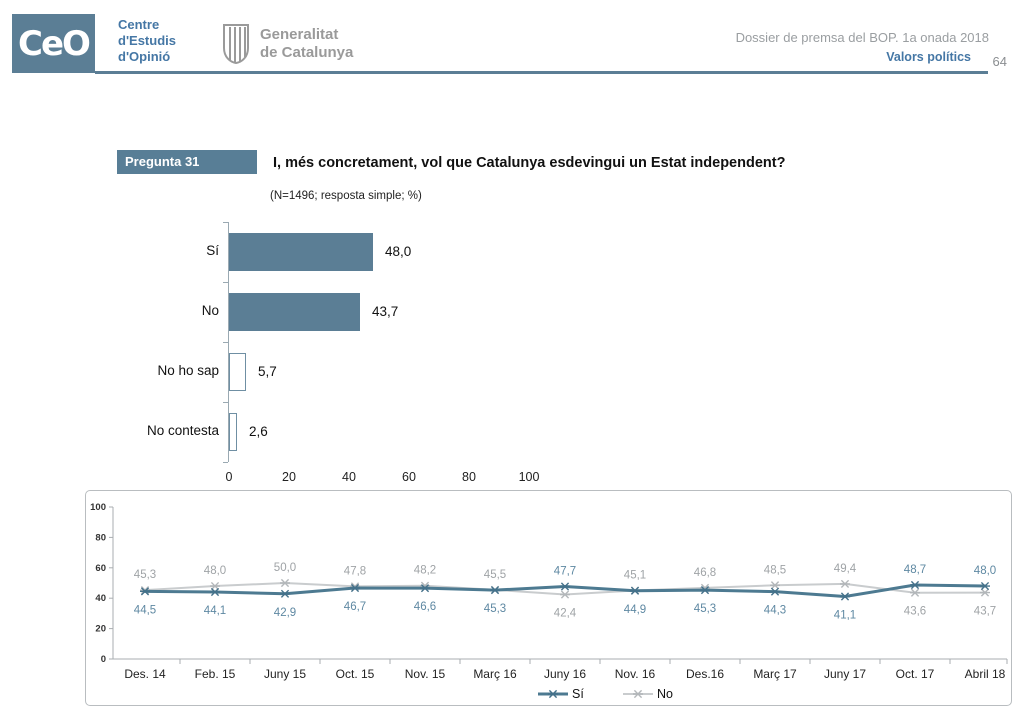 This screenshot has width=1017, height=711. What do you see at coordinates (187, 162) in the screenshot?
I see `question-tag: Pregunta 31` at bounding box center [187, 162].